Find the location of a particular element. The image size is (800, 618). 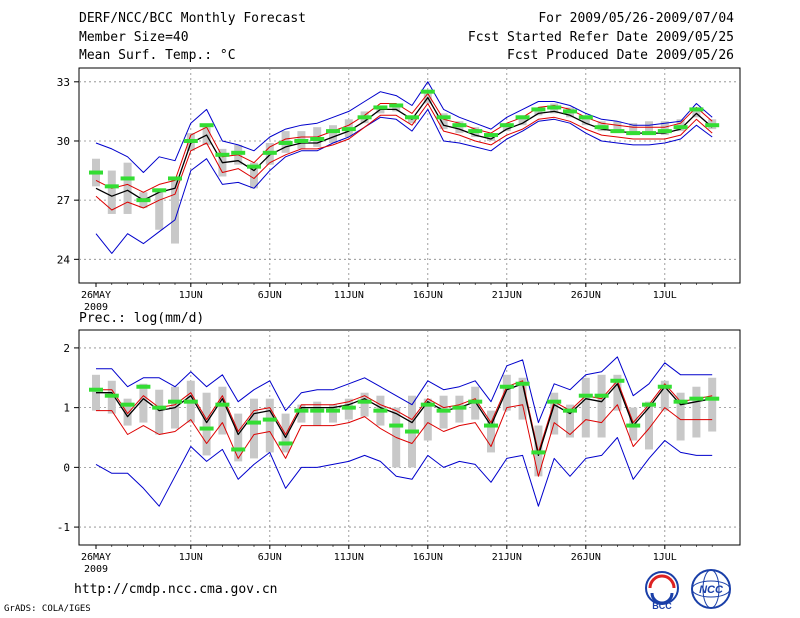

ensemble-min-line is located at coordinates (404, 472).